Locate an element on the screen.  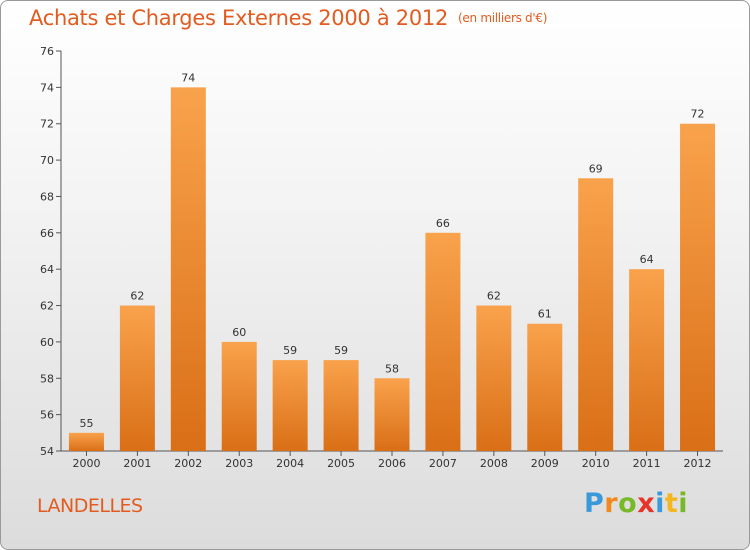
x-tick-label: 2002 is located at coordinates (188, 463).